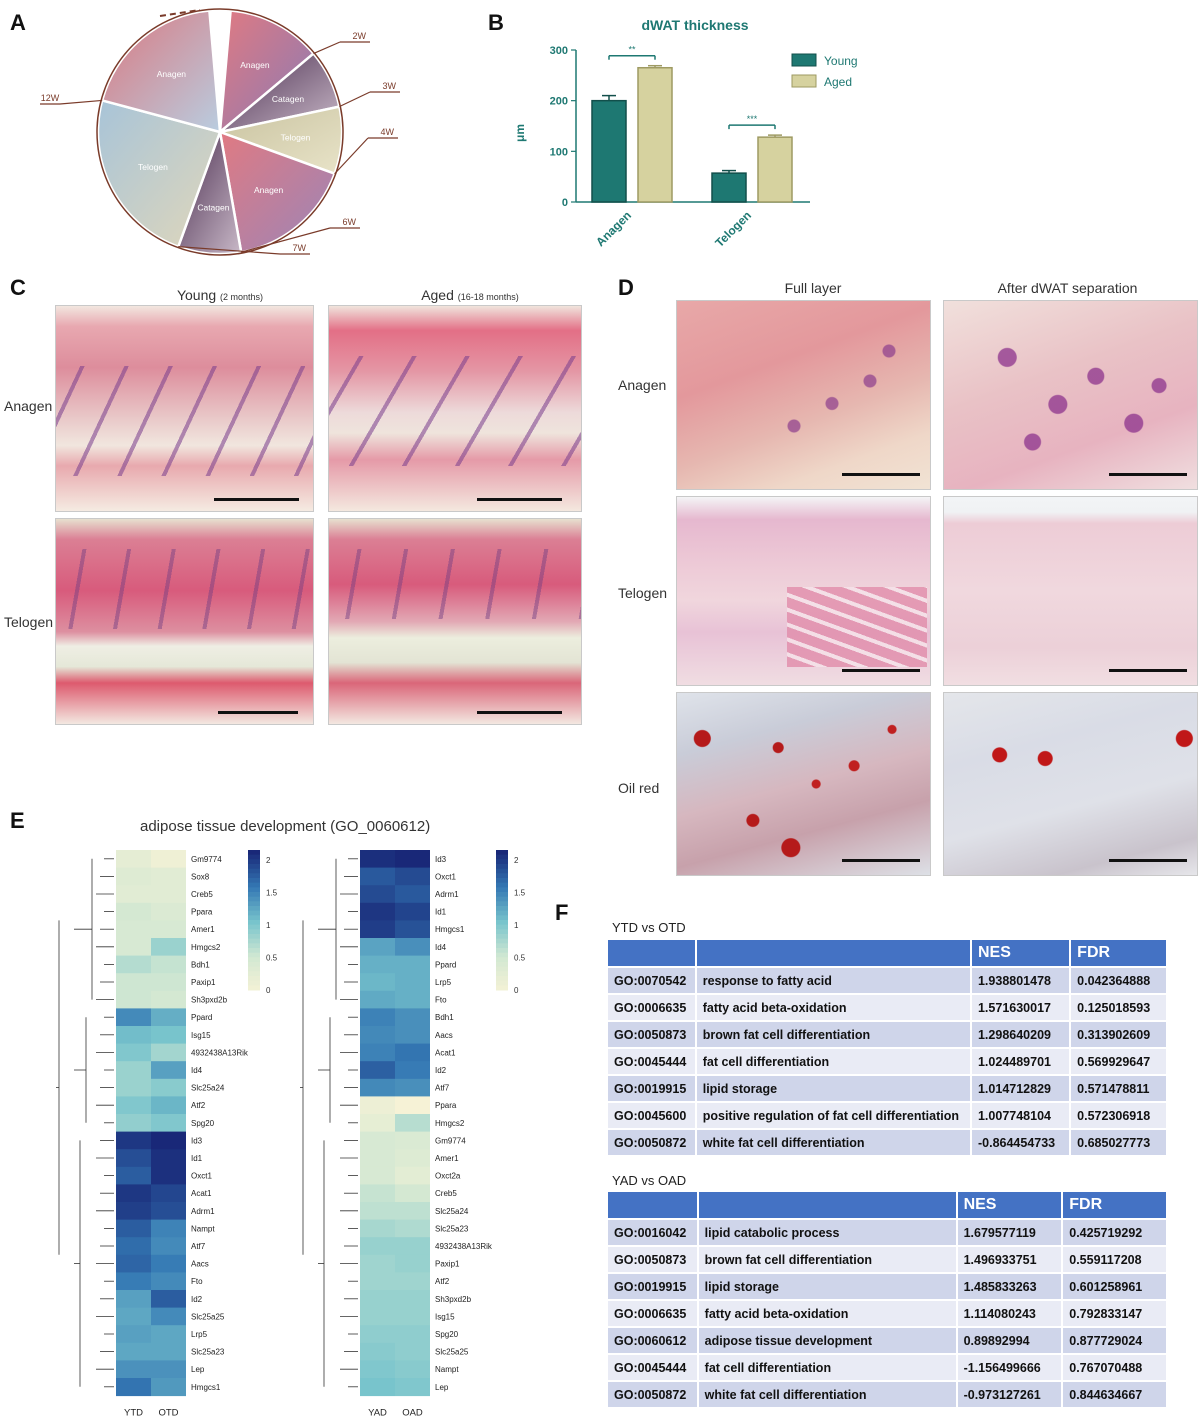 The height and width of the screenshot is (1418, 1200). I want to click on color-scale-label: 0, so click(268, 990).